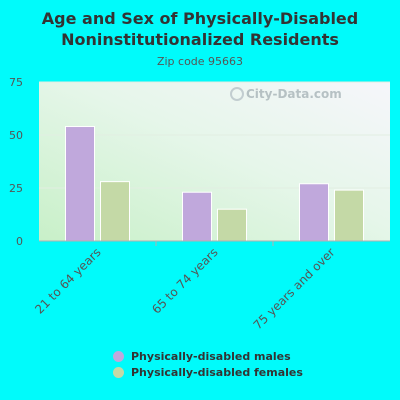 This screenshot has width=400, height=400. Describe the element at coordinates (237, 94) in the screenshot. I see `watermark-icon` at that location.